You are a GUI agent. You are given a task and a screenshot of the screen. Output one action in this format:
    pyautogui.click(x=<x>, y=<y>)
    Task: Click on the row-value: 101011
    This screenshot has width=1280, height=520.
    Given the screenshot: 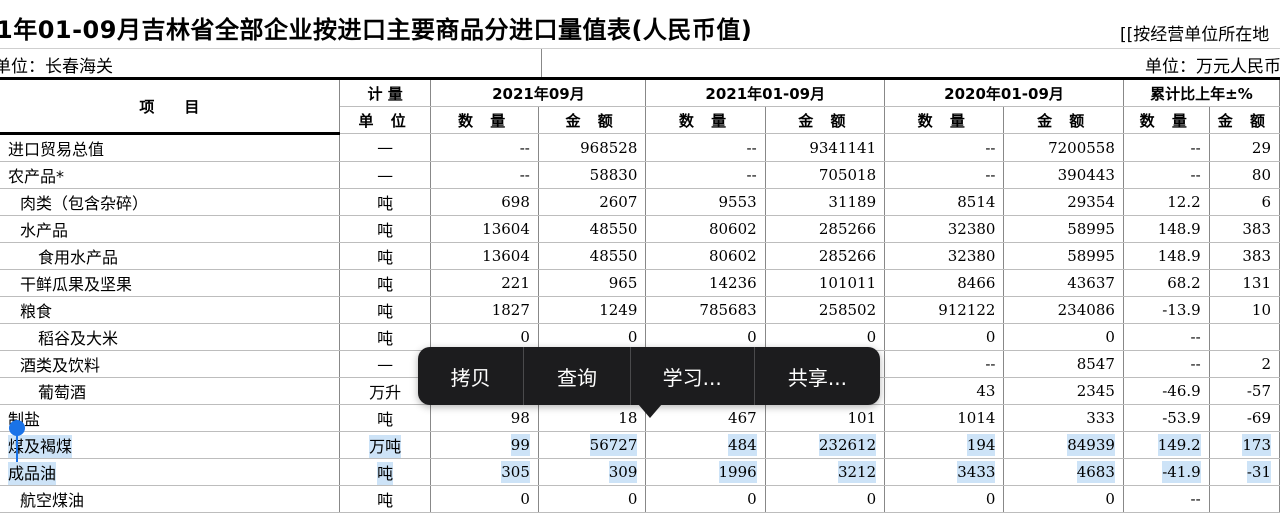 What is the action you would take?
    pyautogui.click(x=825, y=283)
    